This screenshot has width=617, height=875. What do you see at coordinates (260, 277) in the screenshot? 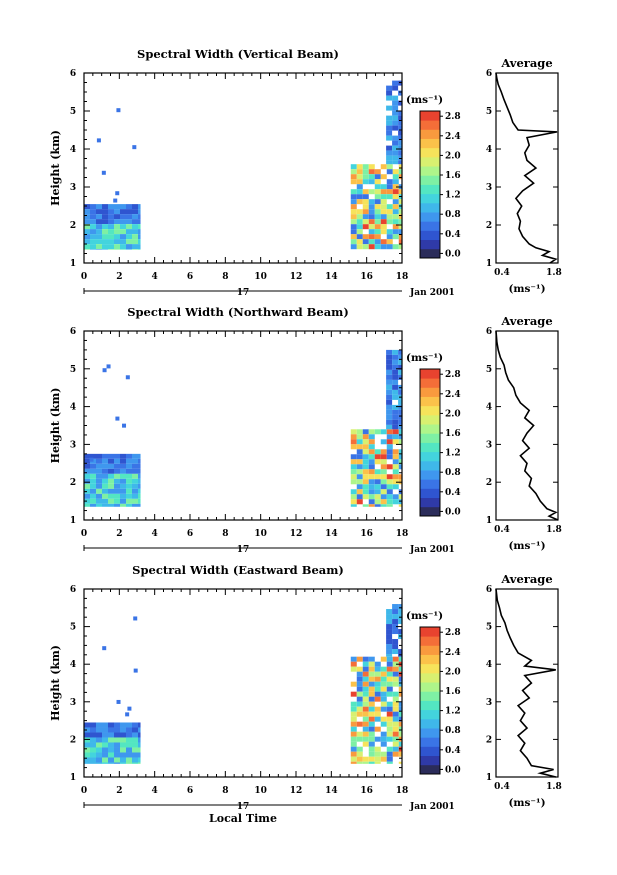
I see `x-tick-label: 10` at bounding box center [260, 277].